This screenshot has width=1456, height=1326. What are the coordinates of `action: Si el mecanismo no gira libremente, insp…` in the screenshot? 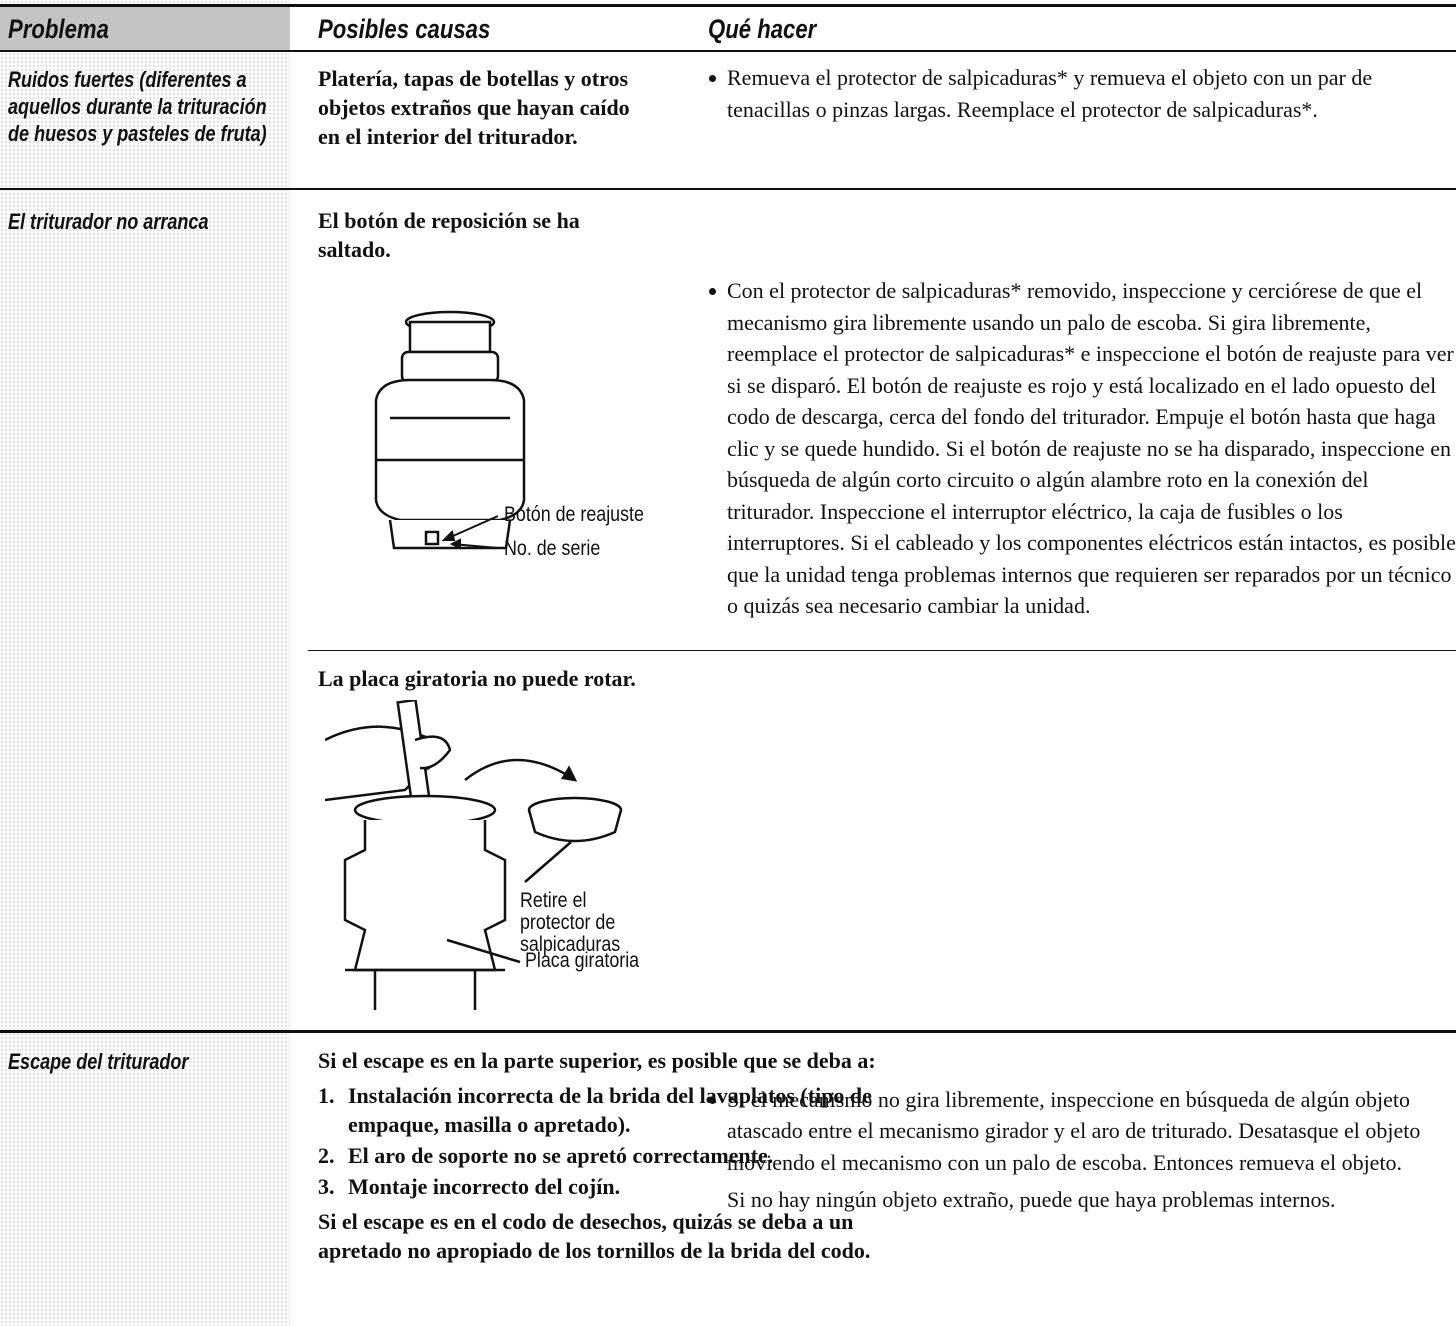 It's located at (1076, 1150).